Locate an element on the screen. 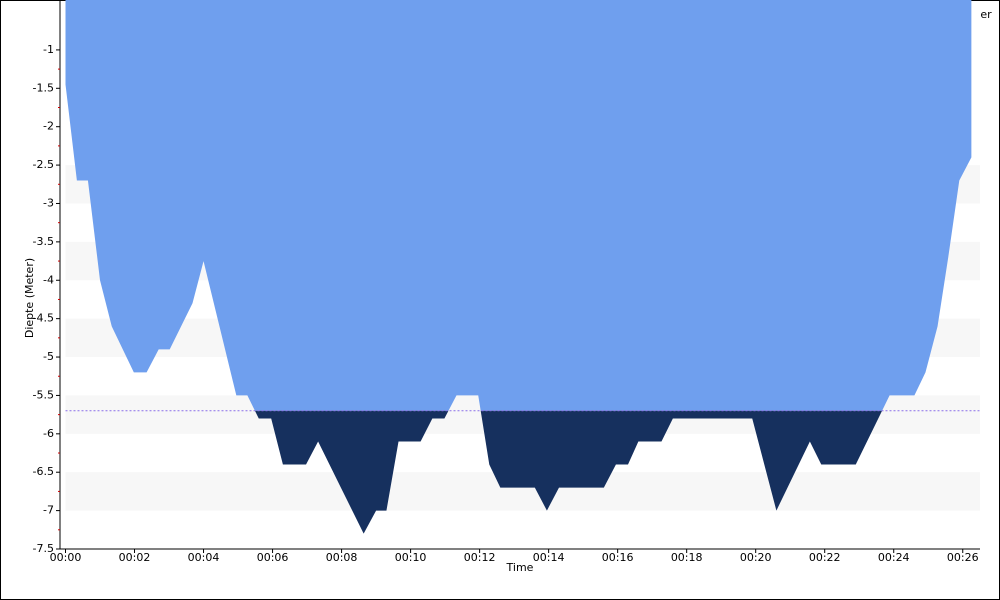 Image resolution: width=1000 pixels, height=600 pixels. x-tick-label: 00:10 is located at coordinates (411, 557).